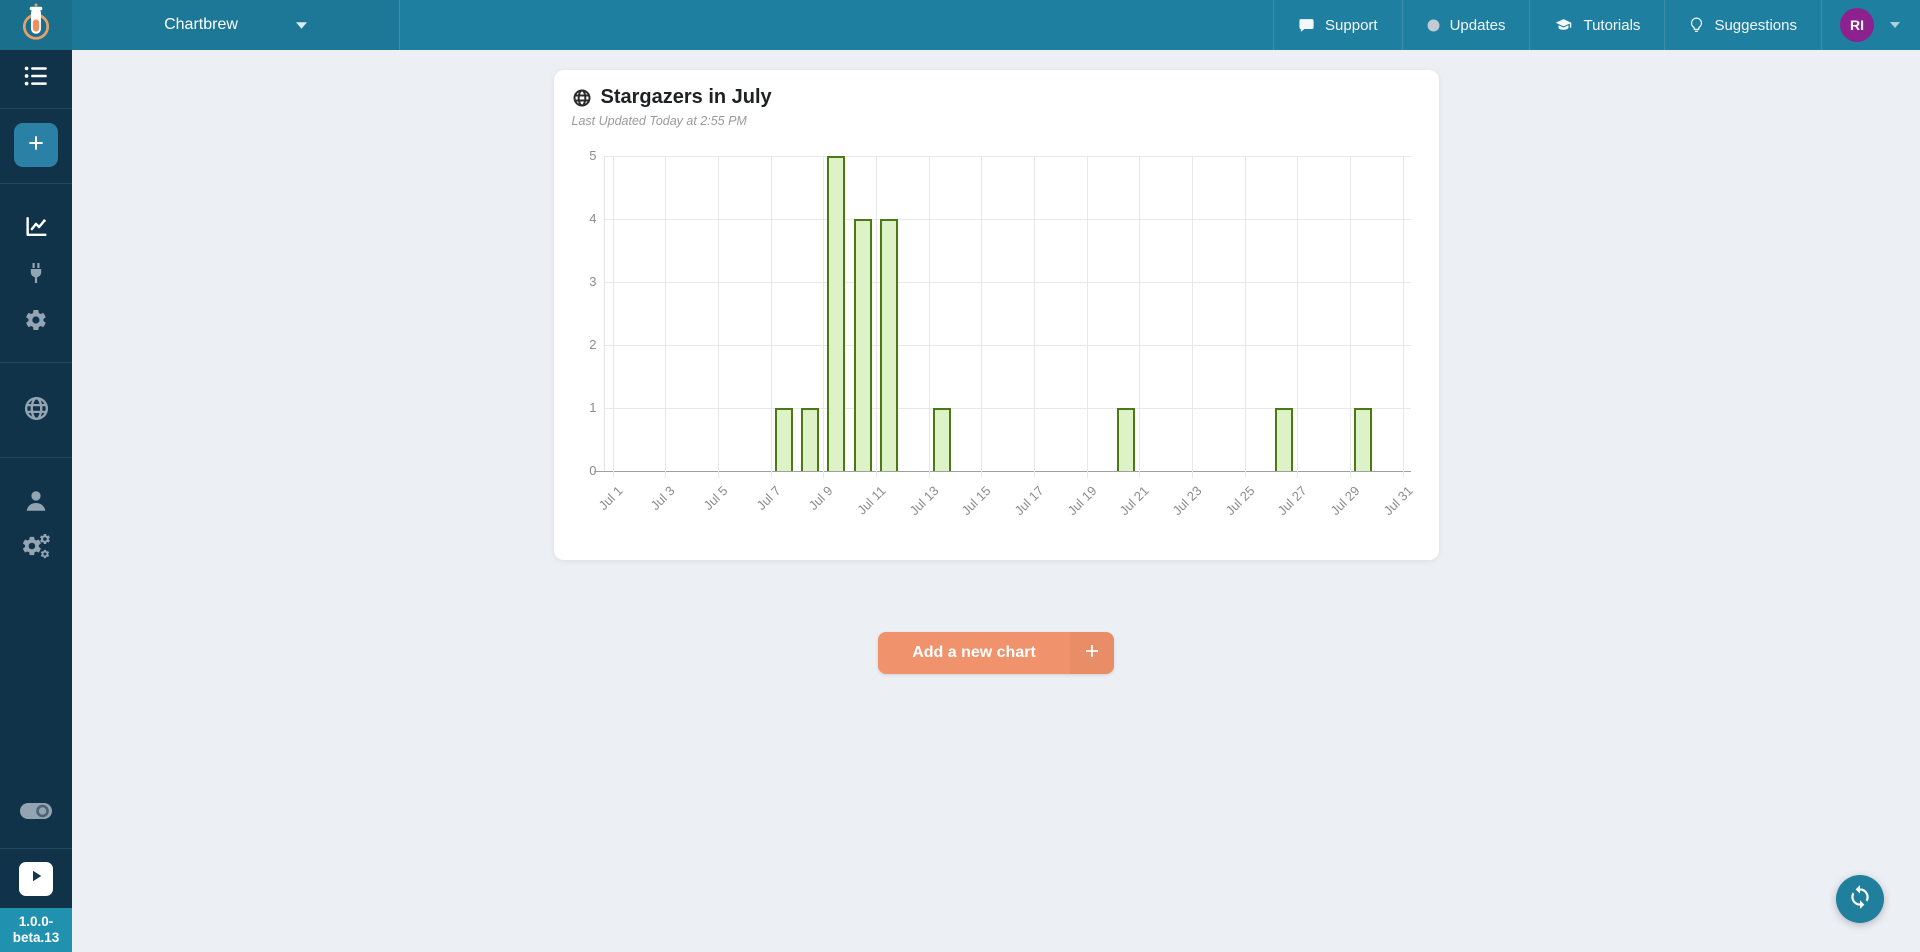 Image resolution: width=1920 pixels, height=952 pixels. I want to click on x-axis-tick-label: Jul 15, so click(976, 501).